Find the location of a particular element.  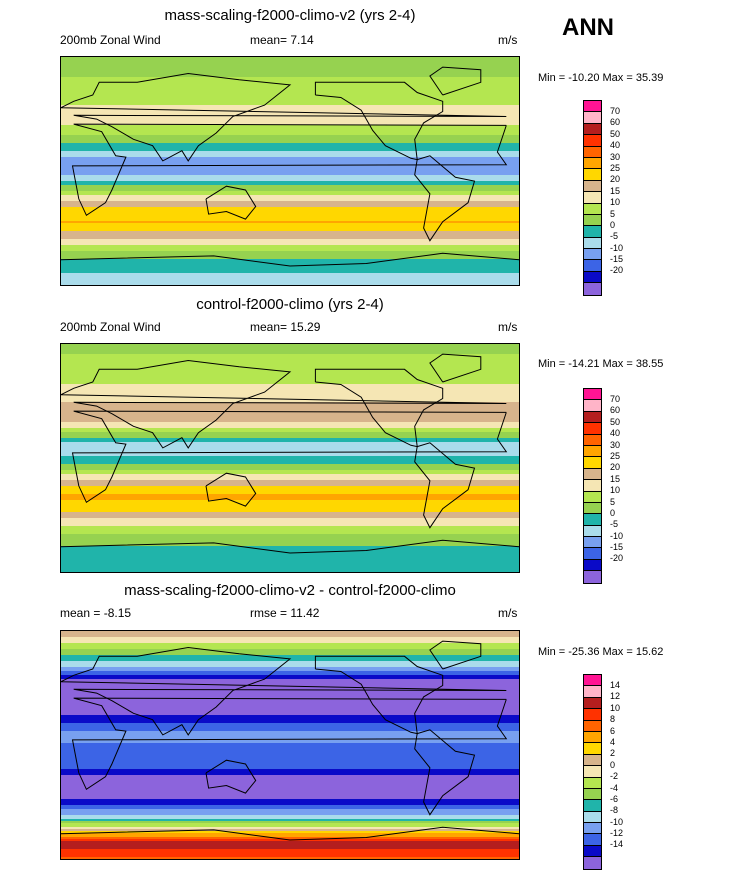

panel1-mean: mean= 7.14 is located at coordinates (282, 40).